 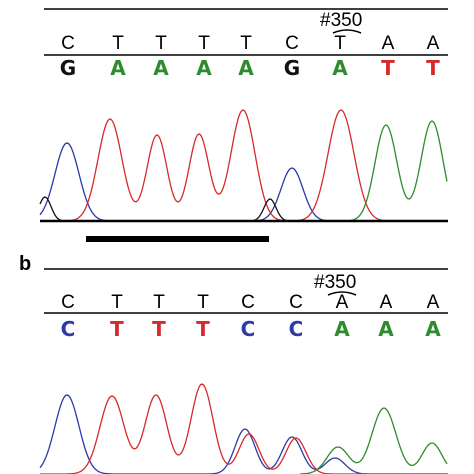 I want to click on panel-a-trace-g, so click(x=243, y=209).